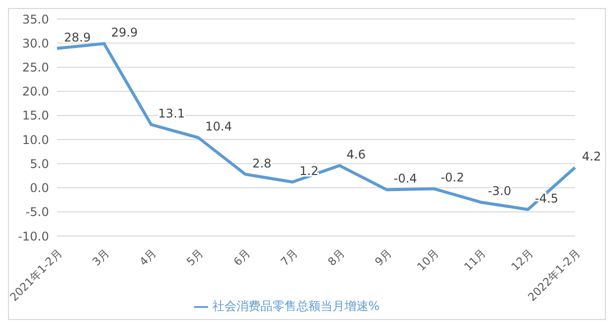 This screenshot has width=612, height=326. Describe the element at coordinates (35, 91) in the screenshot. I see `y-tick-label: 20.0` at that location.